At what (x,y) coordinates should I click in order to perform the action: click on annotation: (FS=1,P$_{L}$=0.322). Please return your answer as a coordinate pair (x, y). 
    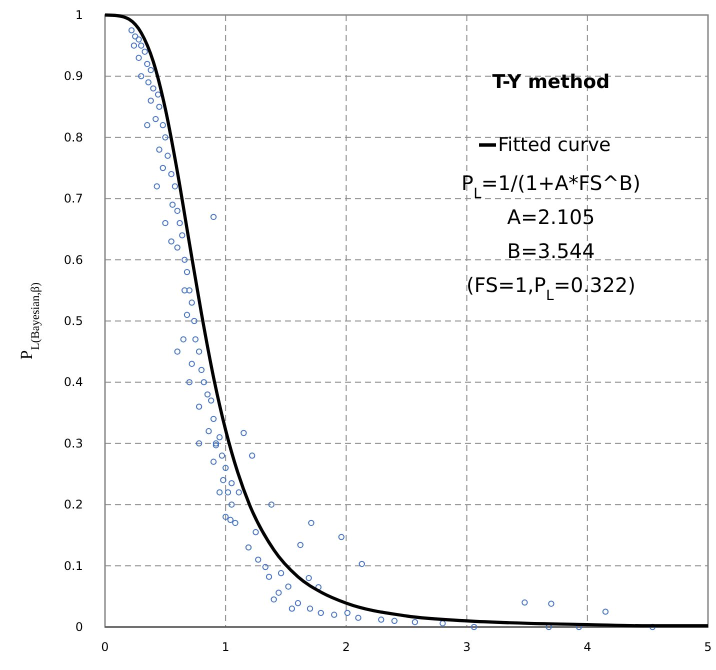
    Looking at the image, I should click on (551, 288).